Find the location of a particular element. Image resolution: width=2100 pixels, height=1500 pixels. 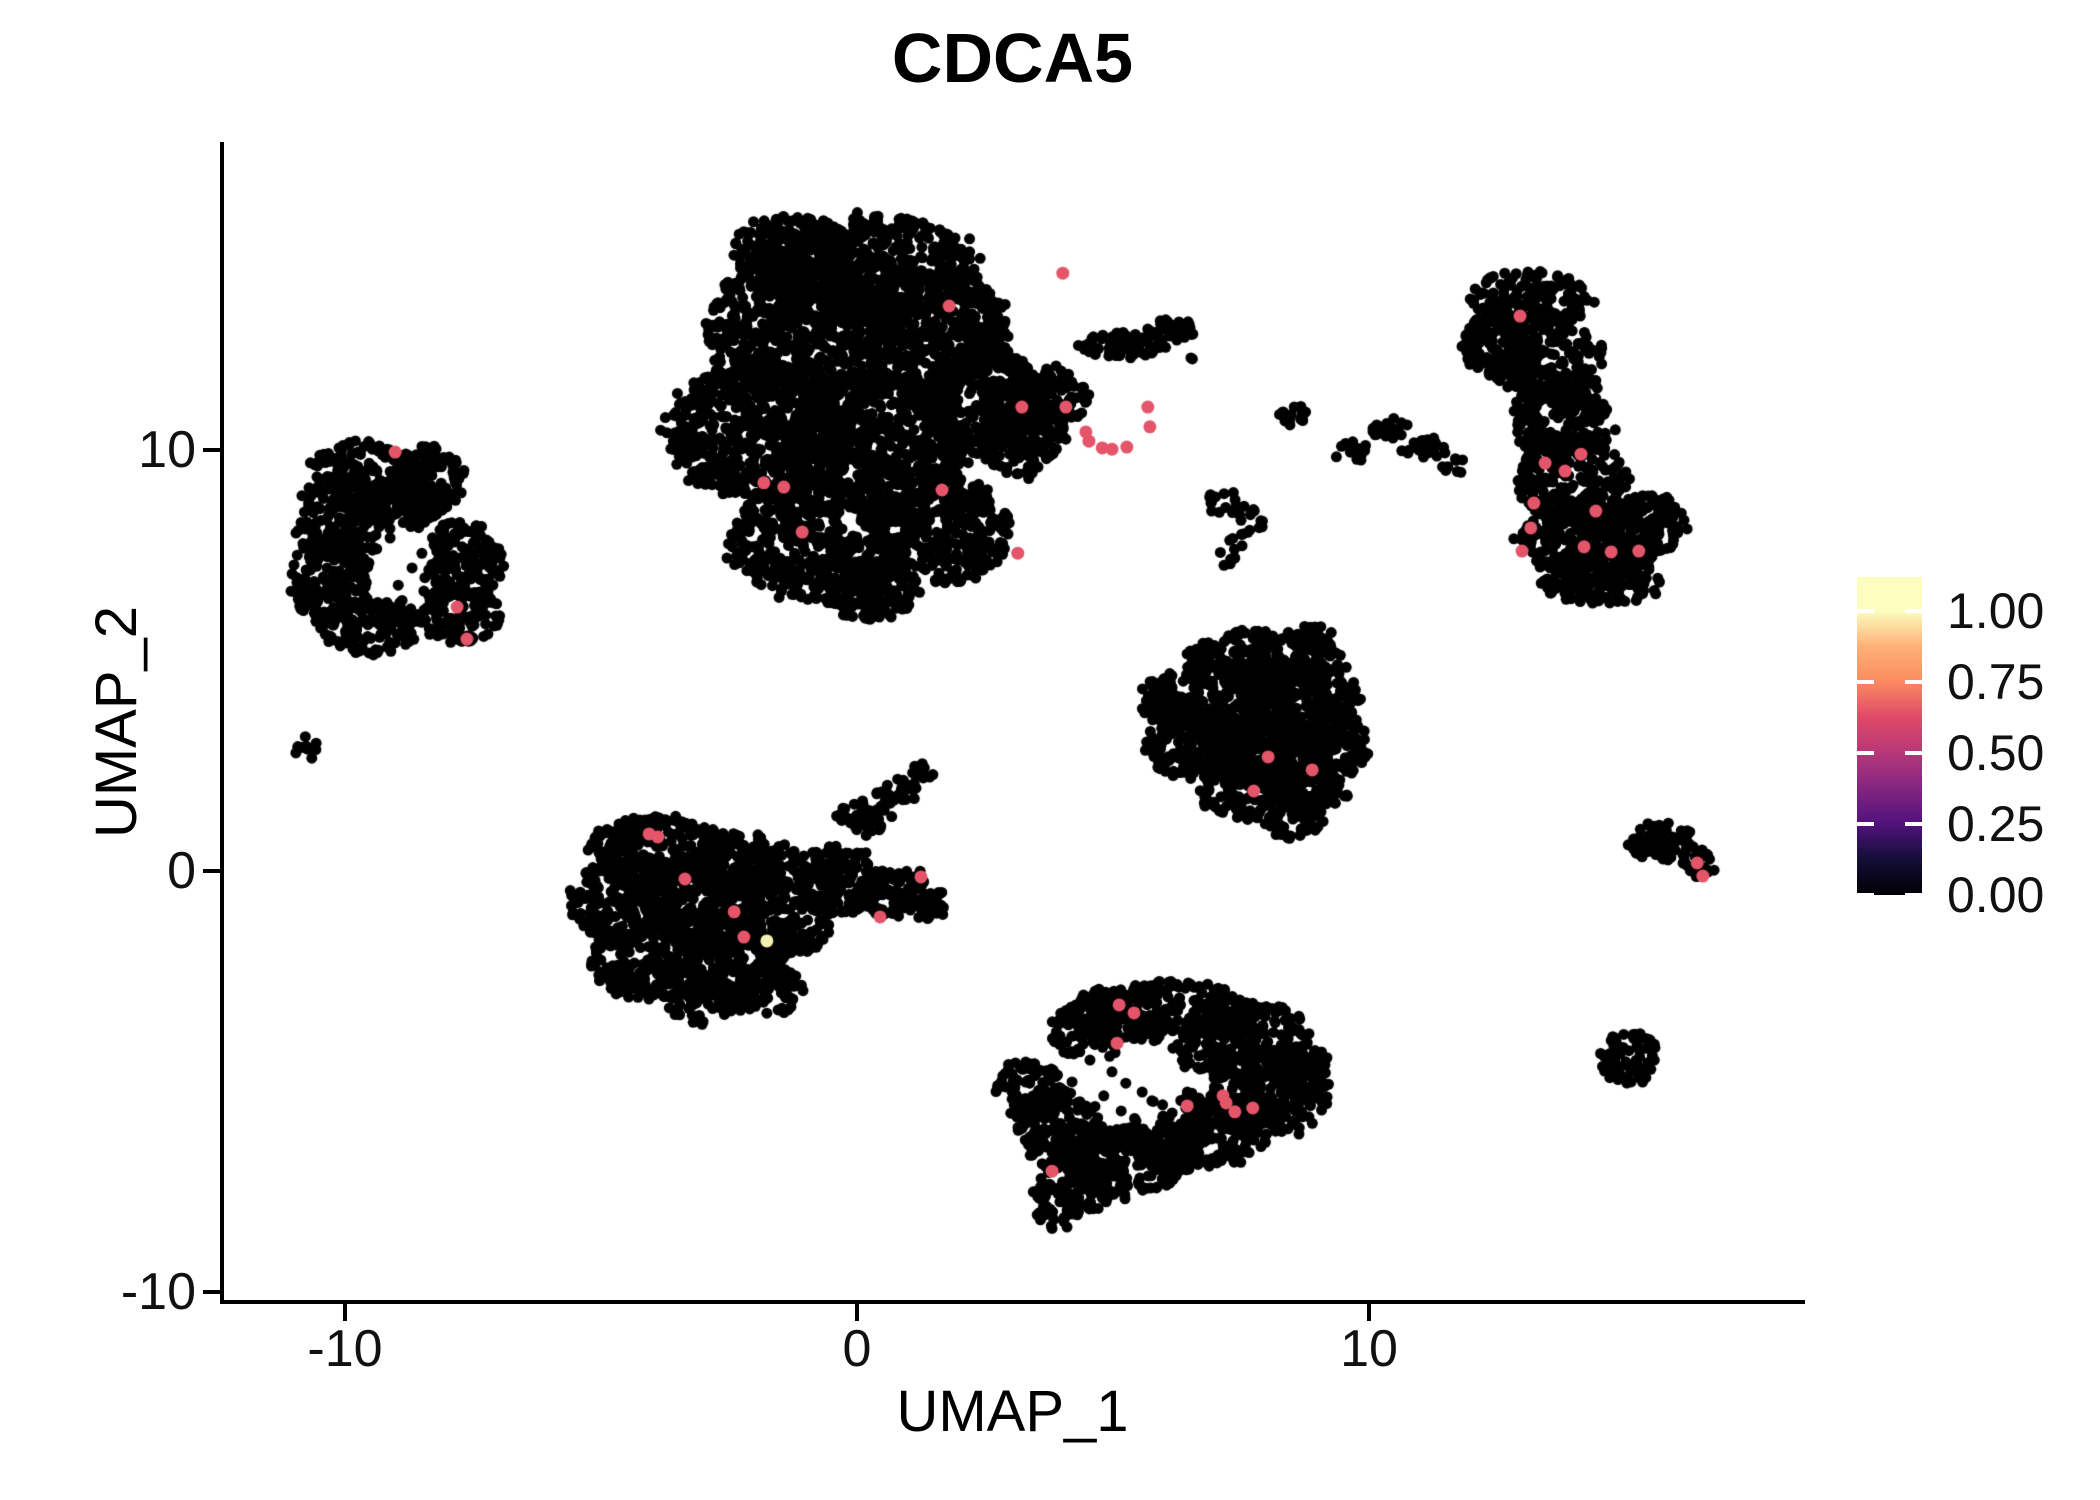

y-tick-label: 10 is located at coordinates (167, 450).